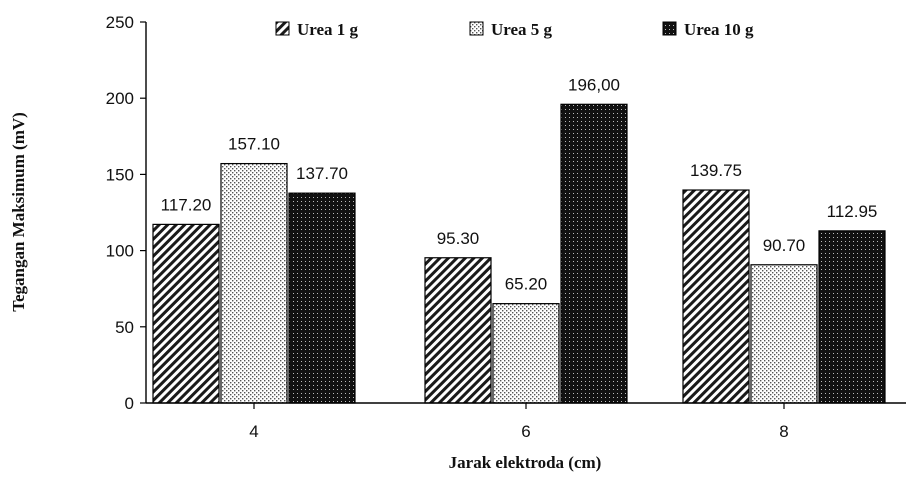  I want to click on y-axis-ticks: 0 50 100 150 200 250, so click(126, 213).